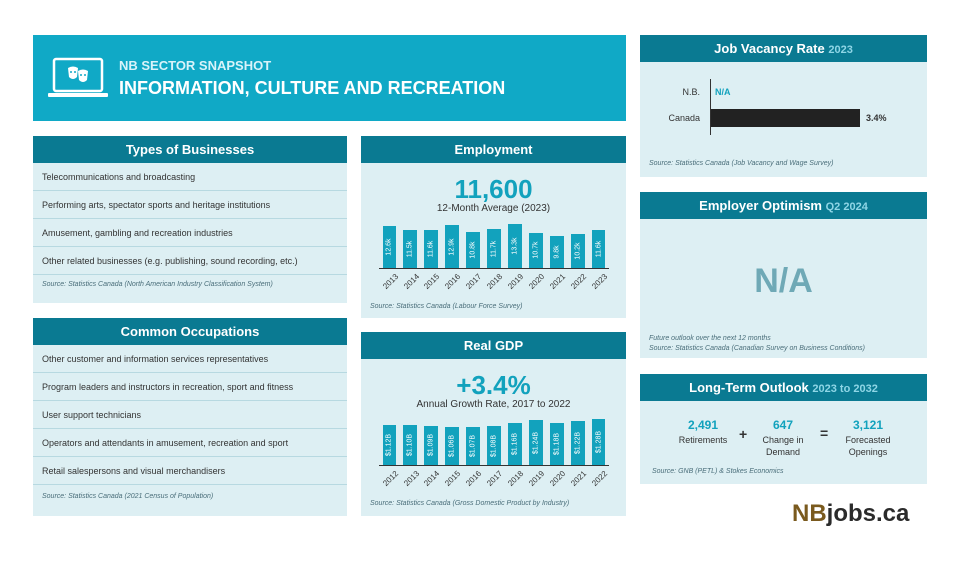 The height and width of the screenshot is (567, 961). I want to click on bar-data-label: $1.10B, so click(410, 445).